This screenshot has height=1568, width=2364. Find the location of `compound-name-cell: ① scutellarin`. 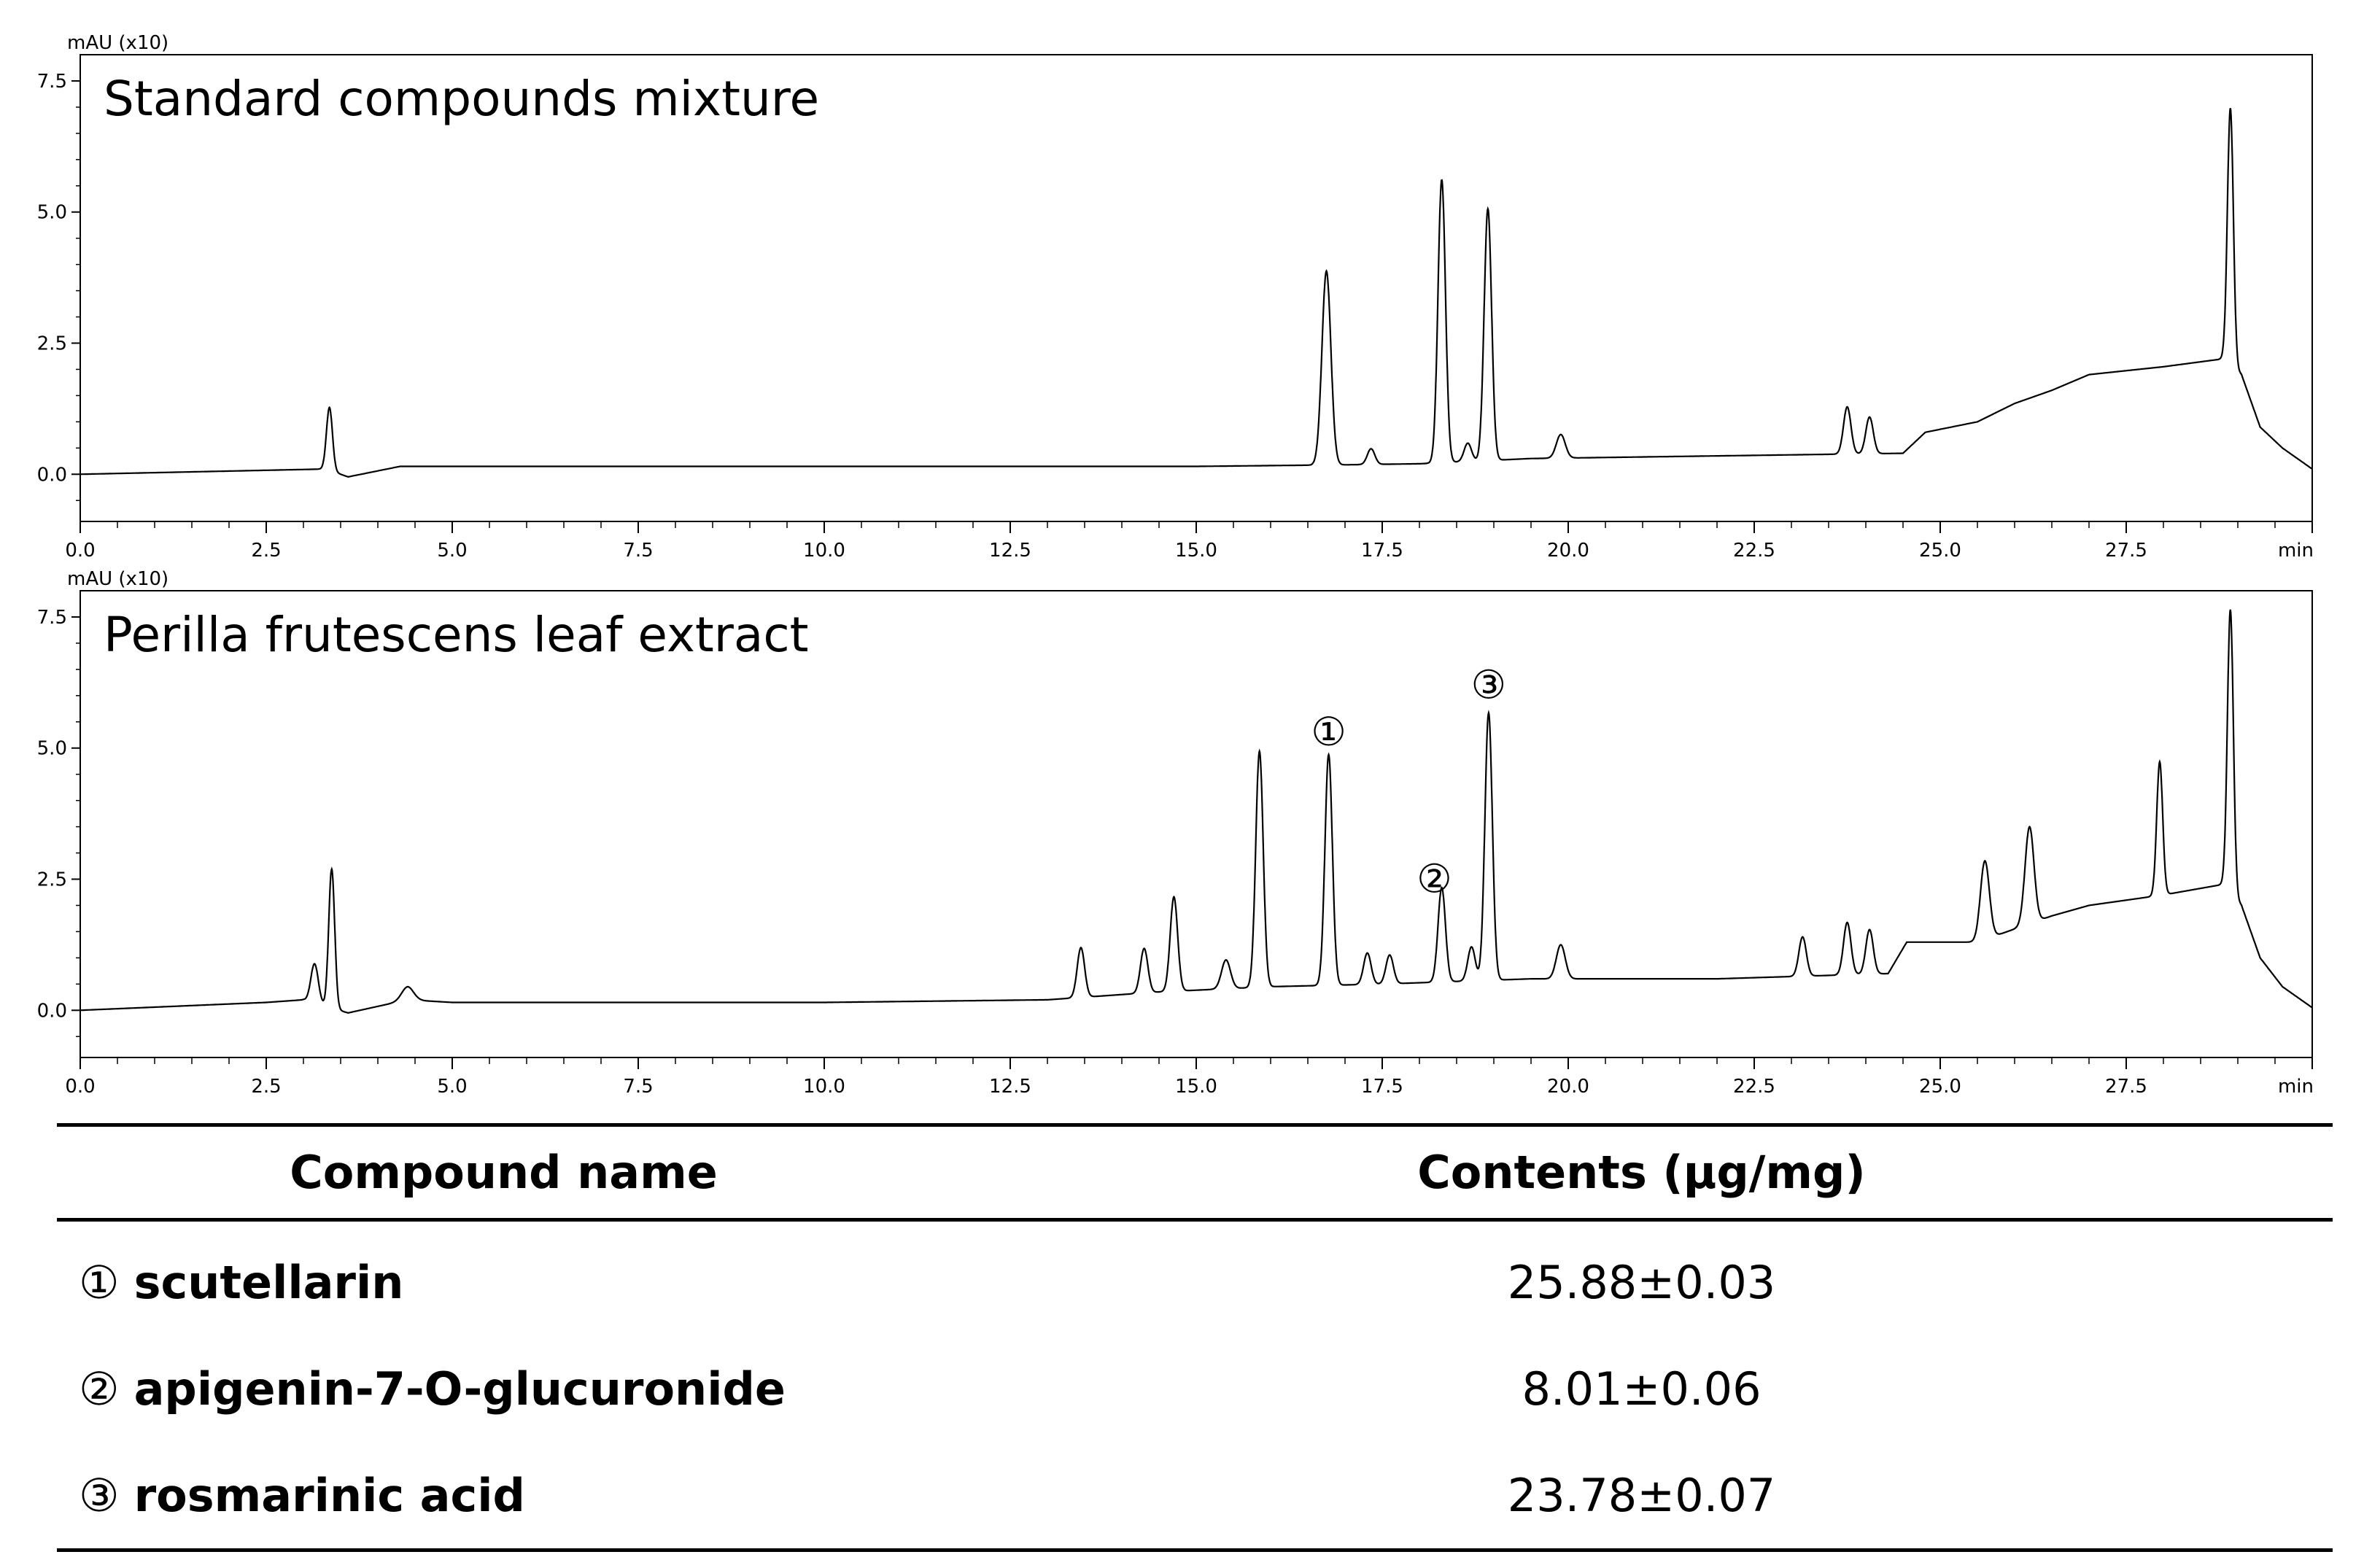

compound-name-cell: ① scutellarin is located at coordinates (503, 1278).